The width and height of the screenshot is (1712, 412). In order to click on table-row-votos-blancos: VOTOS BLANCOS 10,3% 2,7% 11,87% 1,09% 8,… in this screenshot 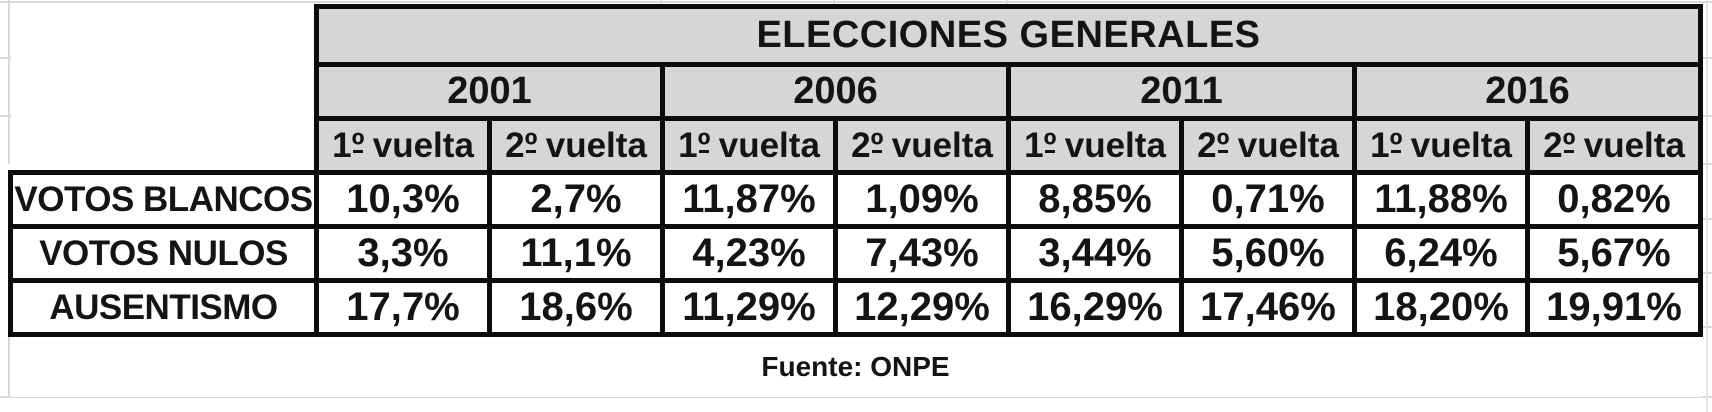, I will do `click(855, 199)`.